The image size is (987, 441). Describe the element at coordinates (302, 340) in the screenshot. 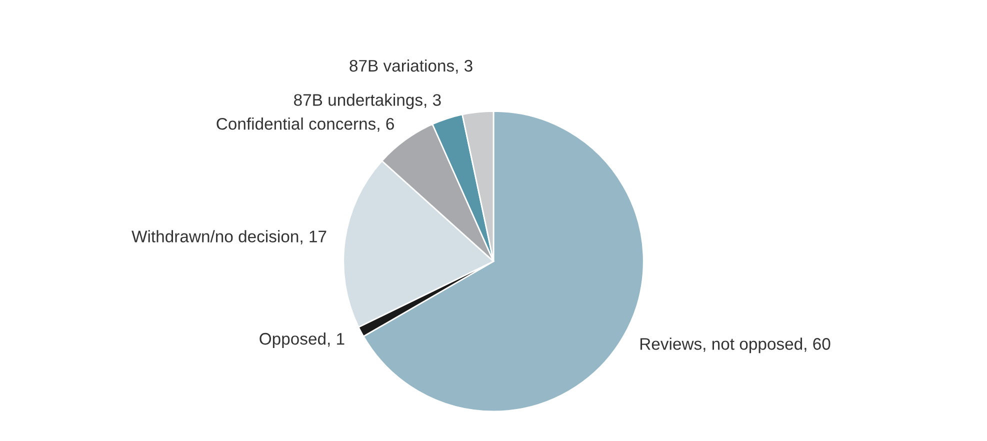

I see `slice-label: Opposed, 1` at that location.